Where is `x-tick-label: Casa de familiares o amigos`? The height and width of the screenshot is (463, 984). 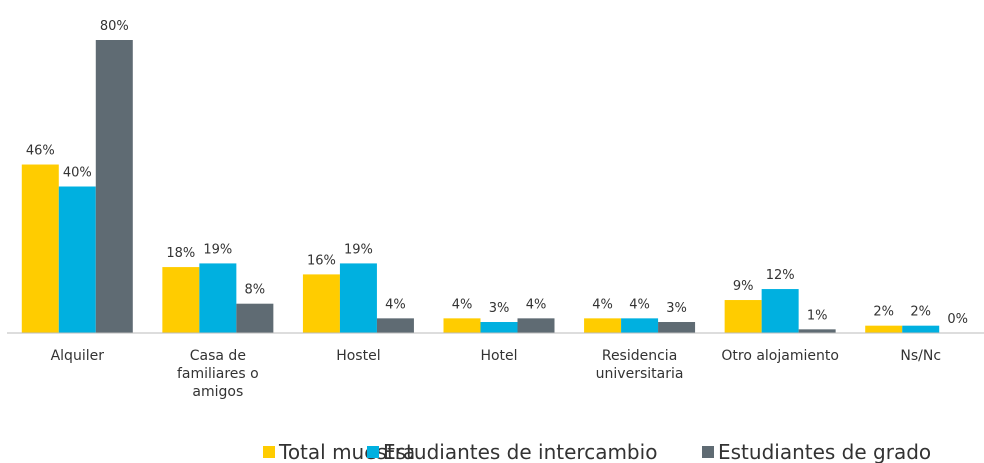
x-tick-label: Casa de familiares o amigos is located at coordinates (217, 374).